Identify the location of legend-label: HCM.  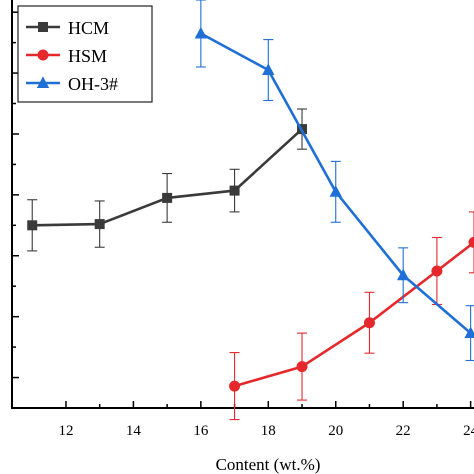
(88, 28).